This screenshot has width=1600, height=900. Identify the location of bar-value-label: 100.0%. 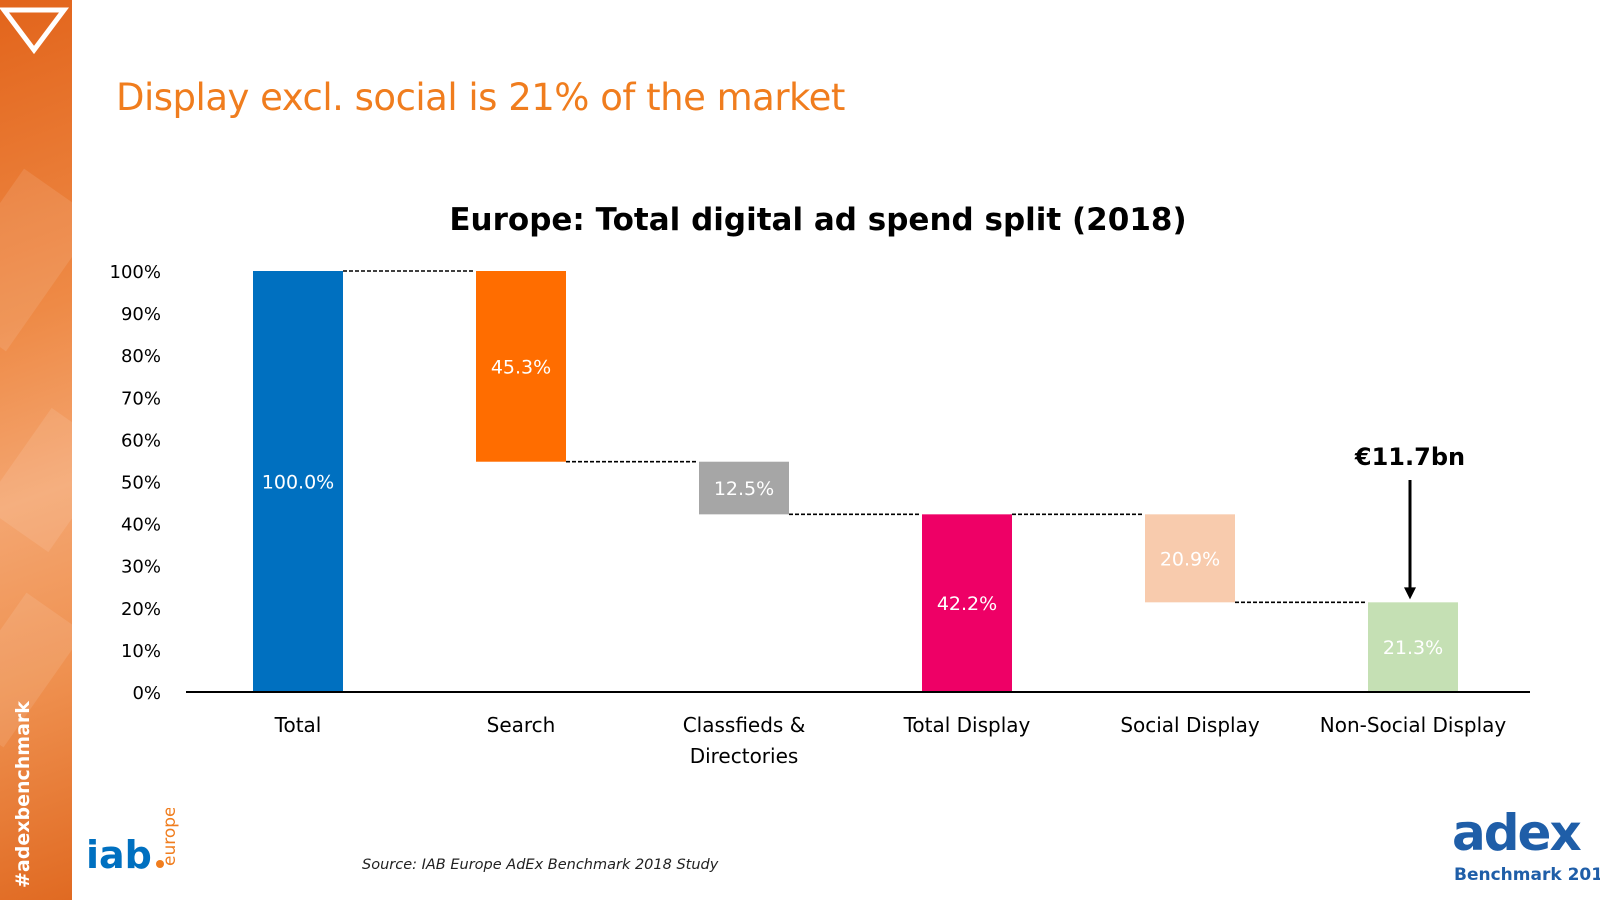
(298, 483).